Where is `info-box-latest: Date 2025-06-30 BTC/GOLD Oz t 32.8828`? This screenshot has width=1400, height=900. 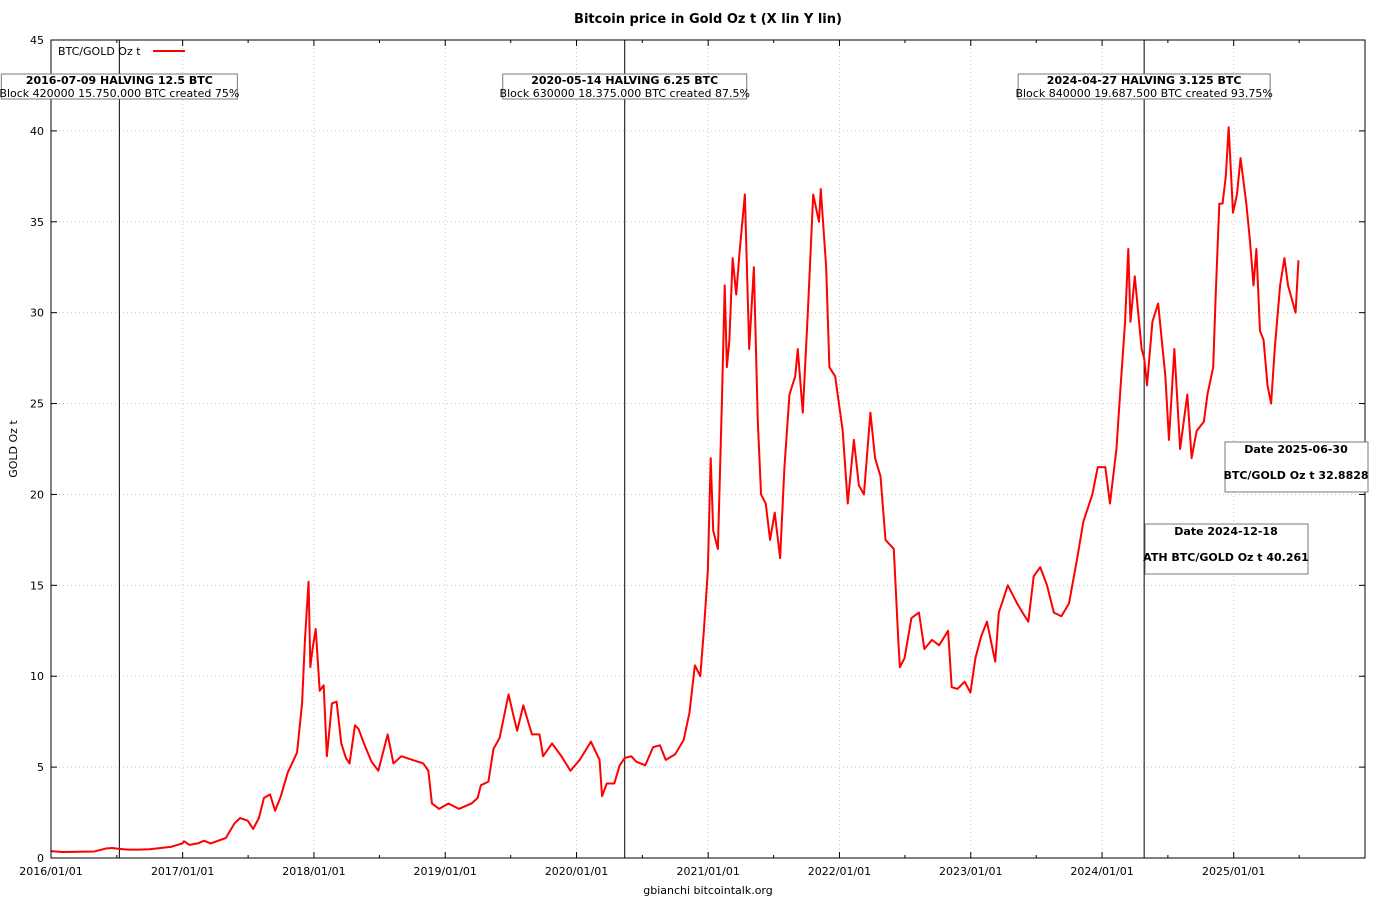 info-box-latest: Date 2025-06-30 BTC/GOLD Oz t 32.8828 is located at coordinates (1296, 467).